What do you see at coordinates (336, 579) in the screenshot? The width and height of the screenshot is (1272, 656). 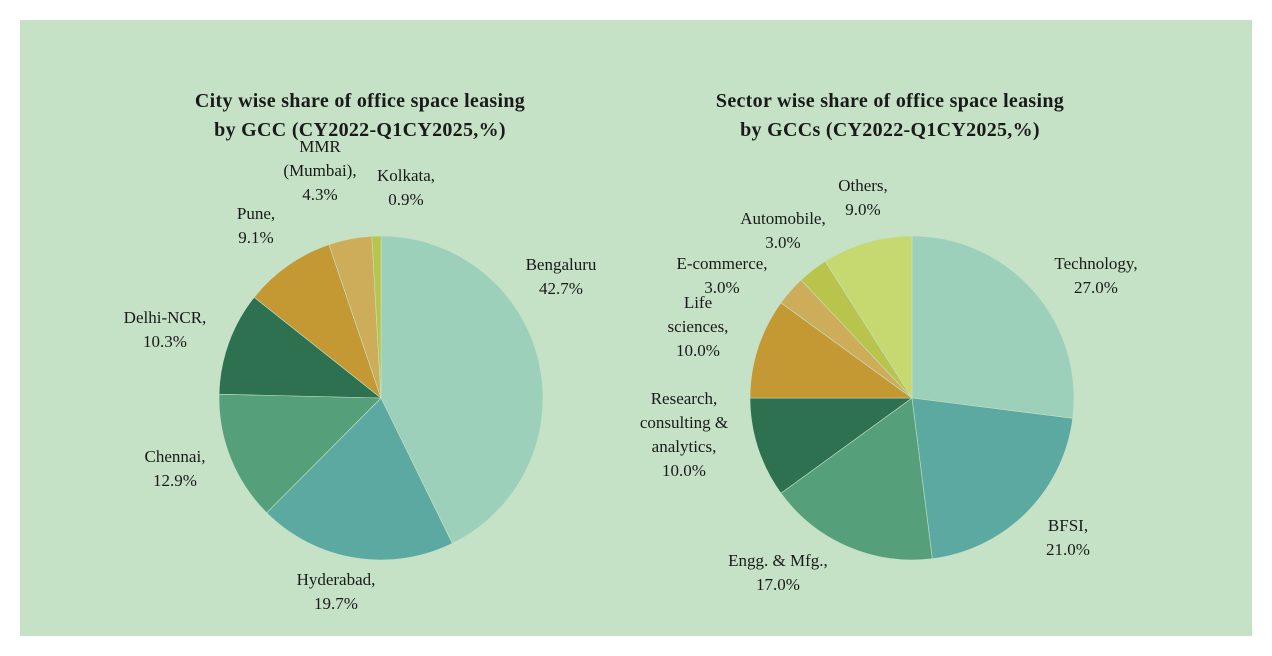 I see `city-slice-hyderabad-label-line: Hyderabad,` at bounding box center [336, 579].